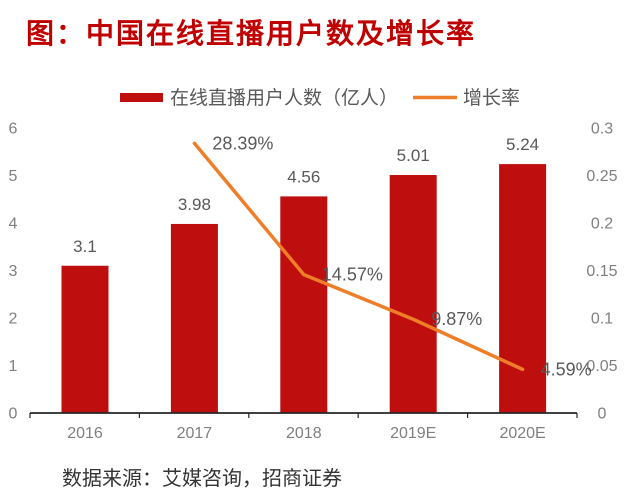 The image size is (635, 500). I want to click on bar-2018, so click(304, 304).